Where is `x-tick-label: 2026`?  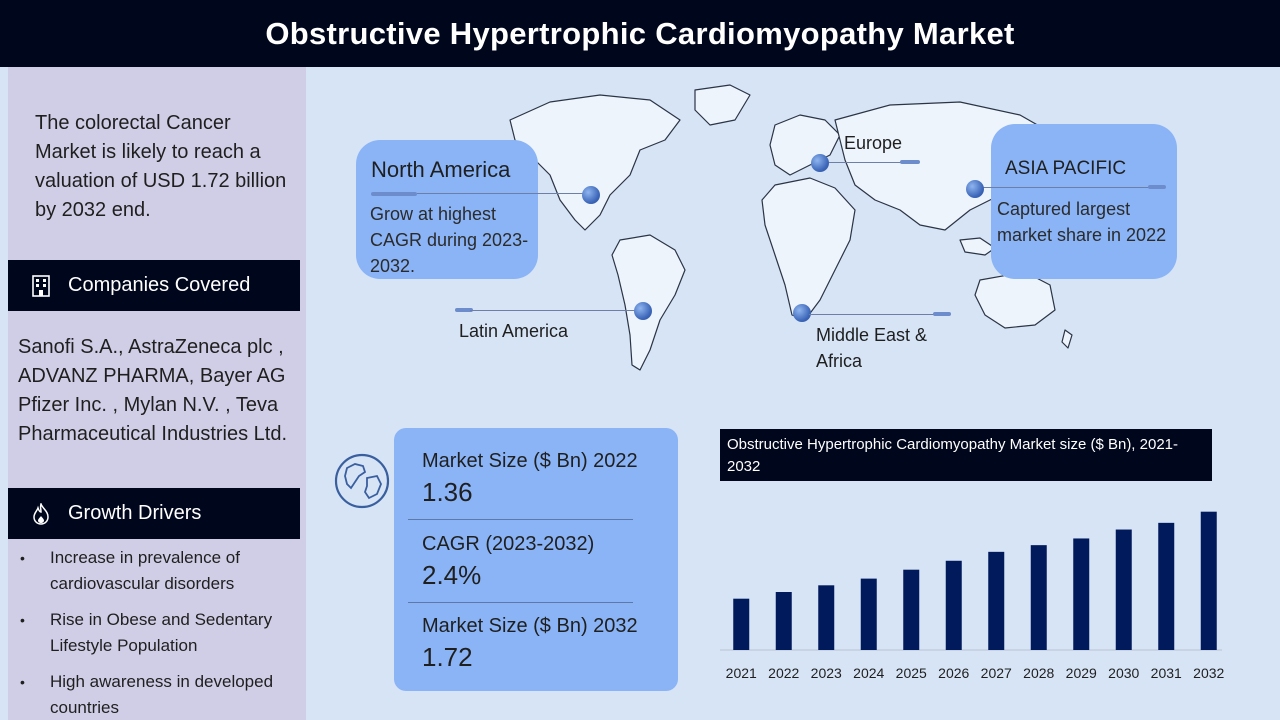 x-tick-label: 2026 is located at coordinates (953, 673).